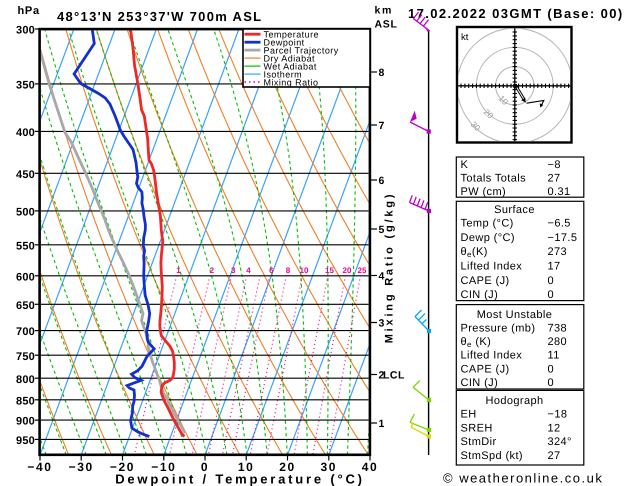 This screenshot has width=629, height=486. What do you see at coordinates (25, 401) in the screenshot?
I see `svg-text: 850` at bounding box center [25, 401].